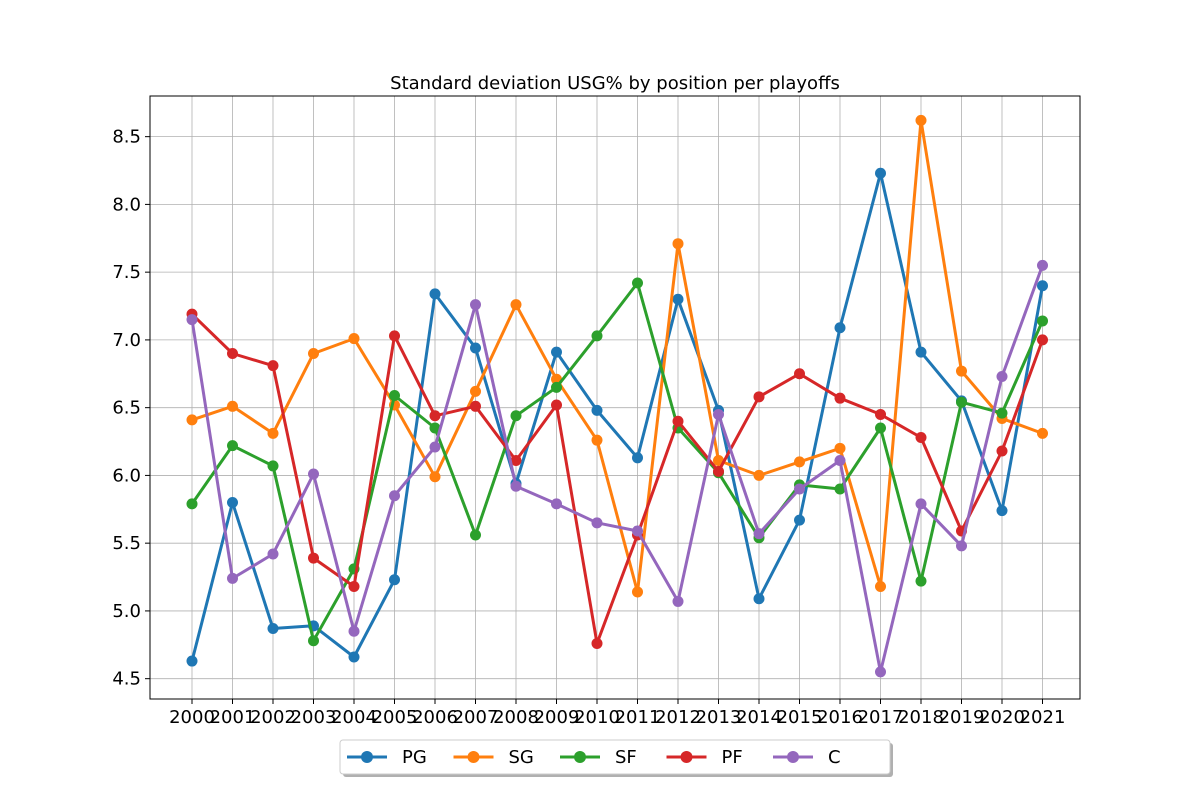 This screenshot has width=1200, height=805. What do you see at coordinates (719, 717) in the screenshot?
I see `x-tick-label: 2013` at bounding box center [719, 717].